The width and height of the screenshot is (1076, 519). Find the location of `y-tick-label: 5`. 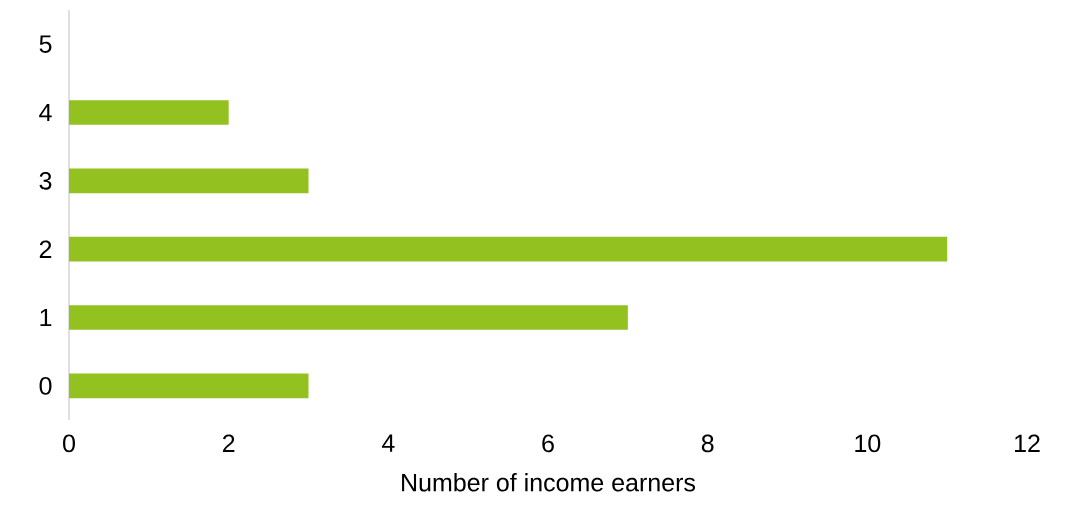

y-tick-label: 5 is located at coordinates (45, 44).